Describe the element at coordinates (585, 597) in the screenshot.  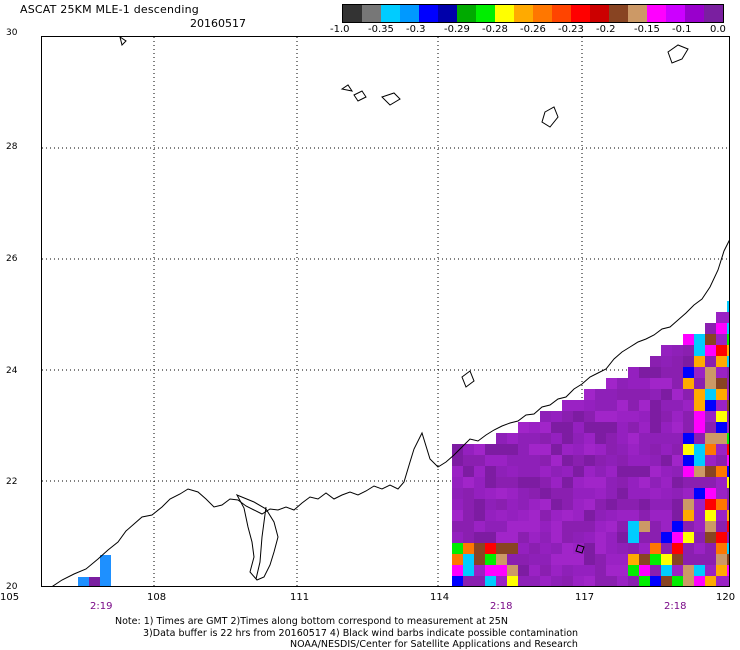
I see `lon-label-117: 117` at that location.